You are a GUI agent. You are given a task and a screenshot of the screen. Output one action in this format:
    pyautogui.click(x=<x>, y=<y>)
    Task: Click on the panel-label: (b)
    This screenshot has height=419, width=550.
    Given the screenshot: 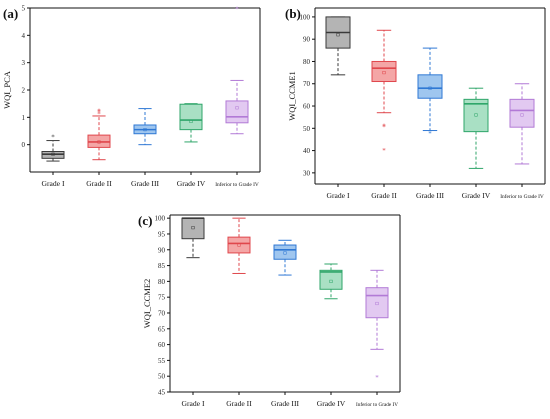 What is the action you would take?
    pyautogui.click(x=293, y=13)
    